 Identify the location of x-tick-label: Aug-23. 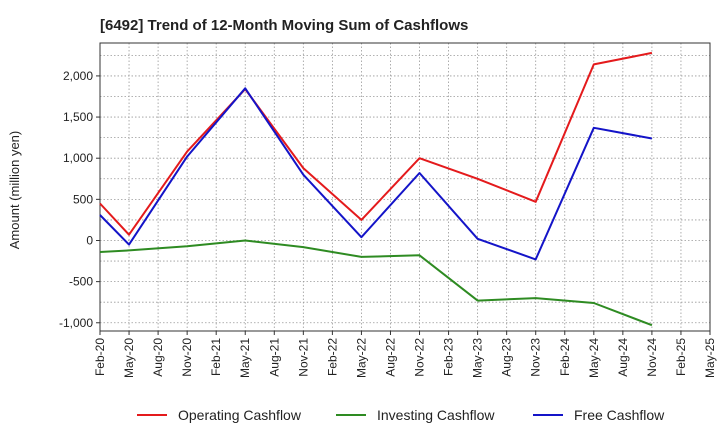
(507, 357).